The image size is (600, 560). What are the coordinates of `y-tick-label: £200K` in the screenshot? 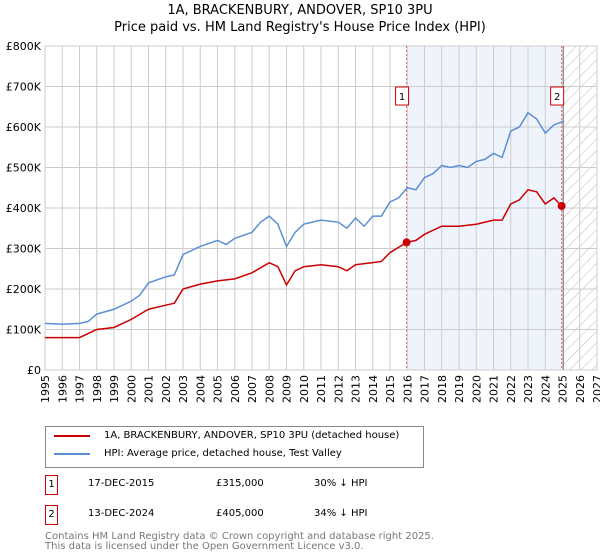 It's located at (24, 289).